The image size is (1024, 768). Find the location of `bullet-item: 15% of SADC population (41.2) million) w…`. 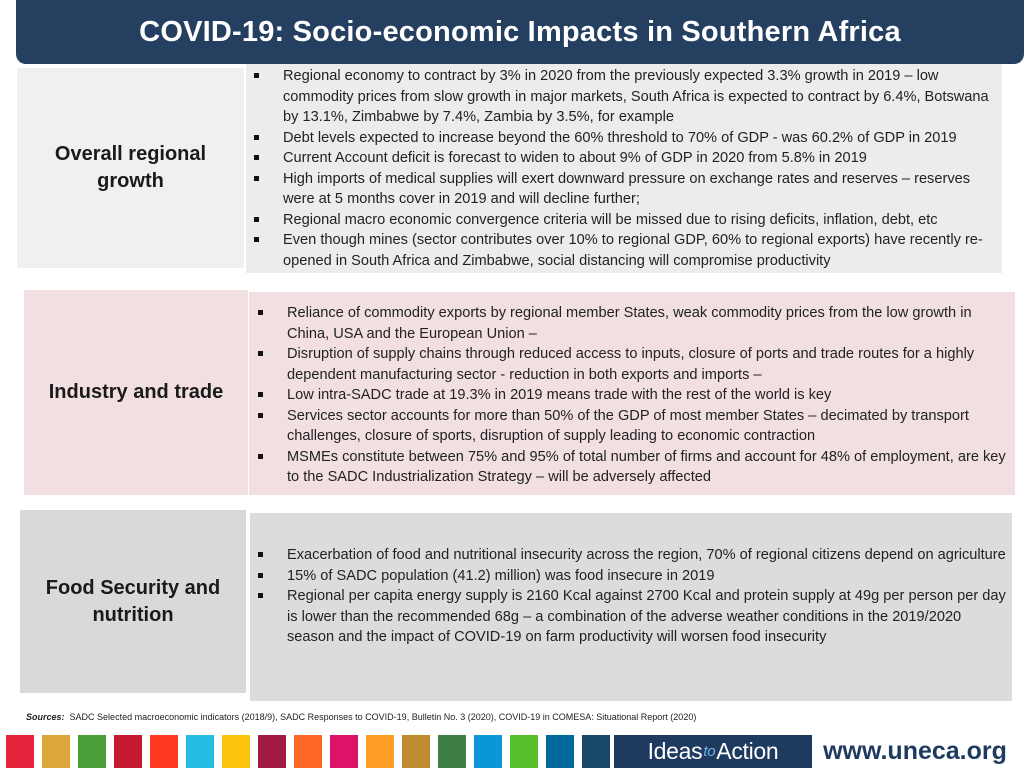

bullet-item: 15% of SADC population (41.2) million) w… is located at coordinates (635, 576).